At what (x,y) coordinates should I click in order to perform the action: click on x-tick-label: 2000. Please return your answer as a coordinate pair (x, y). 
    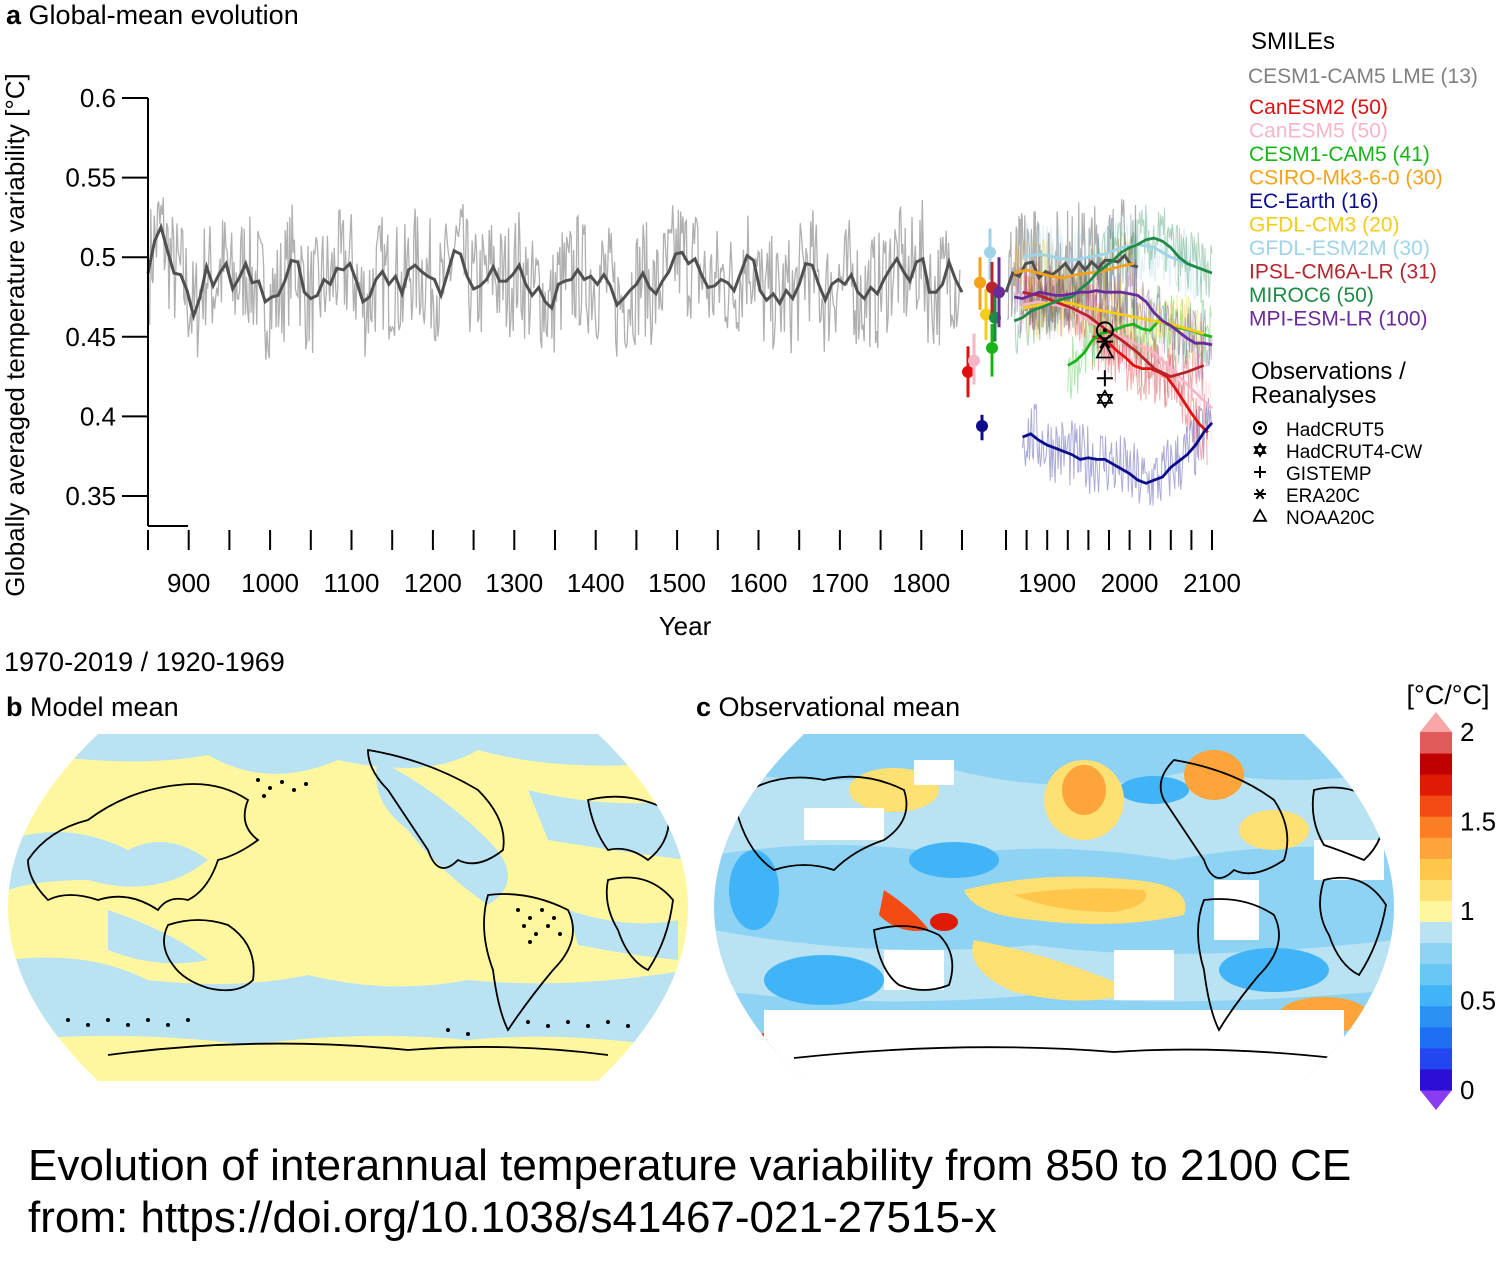
    Looking at the image, I should click on (1130, 583).